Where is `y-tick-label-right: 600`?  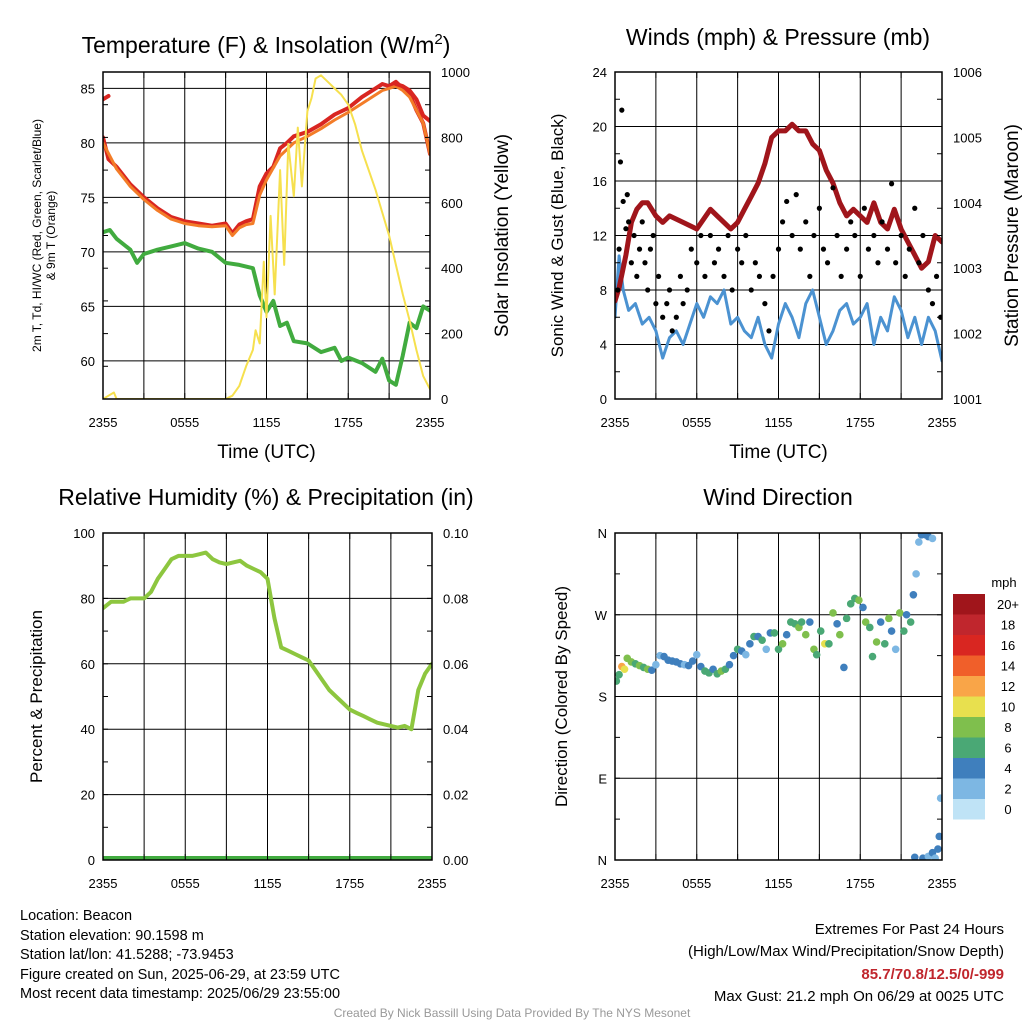 y-tick-label-right: 600 is located at coordinates (452, 203).